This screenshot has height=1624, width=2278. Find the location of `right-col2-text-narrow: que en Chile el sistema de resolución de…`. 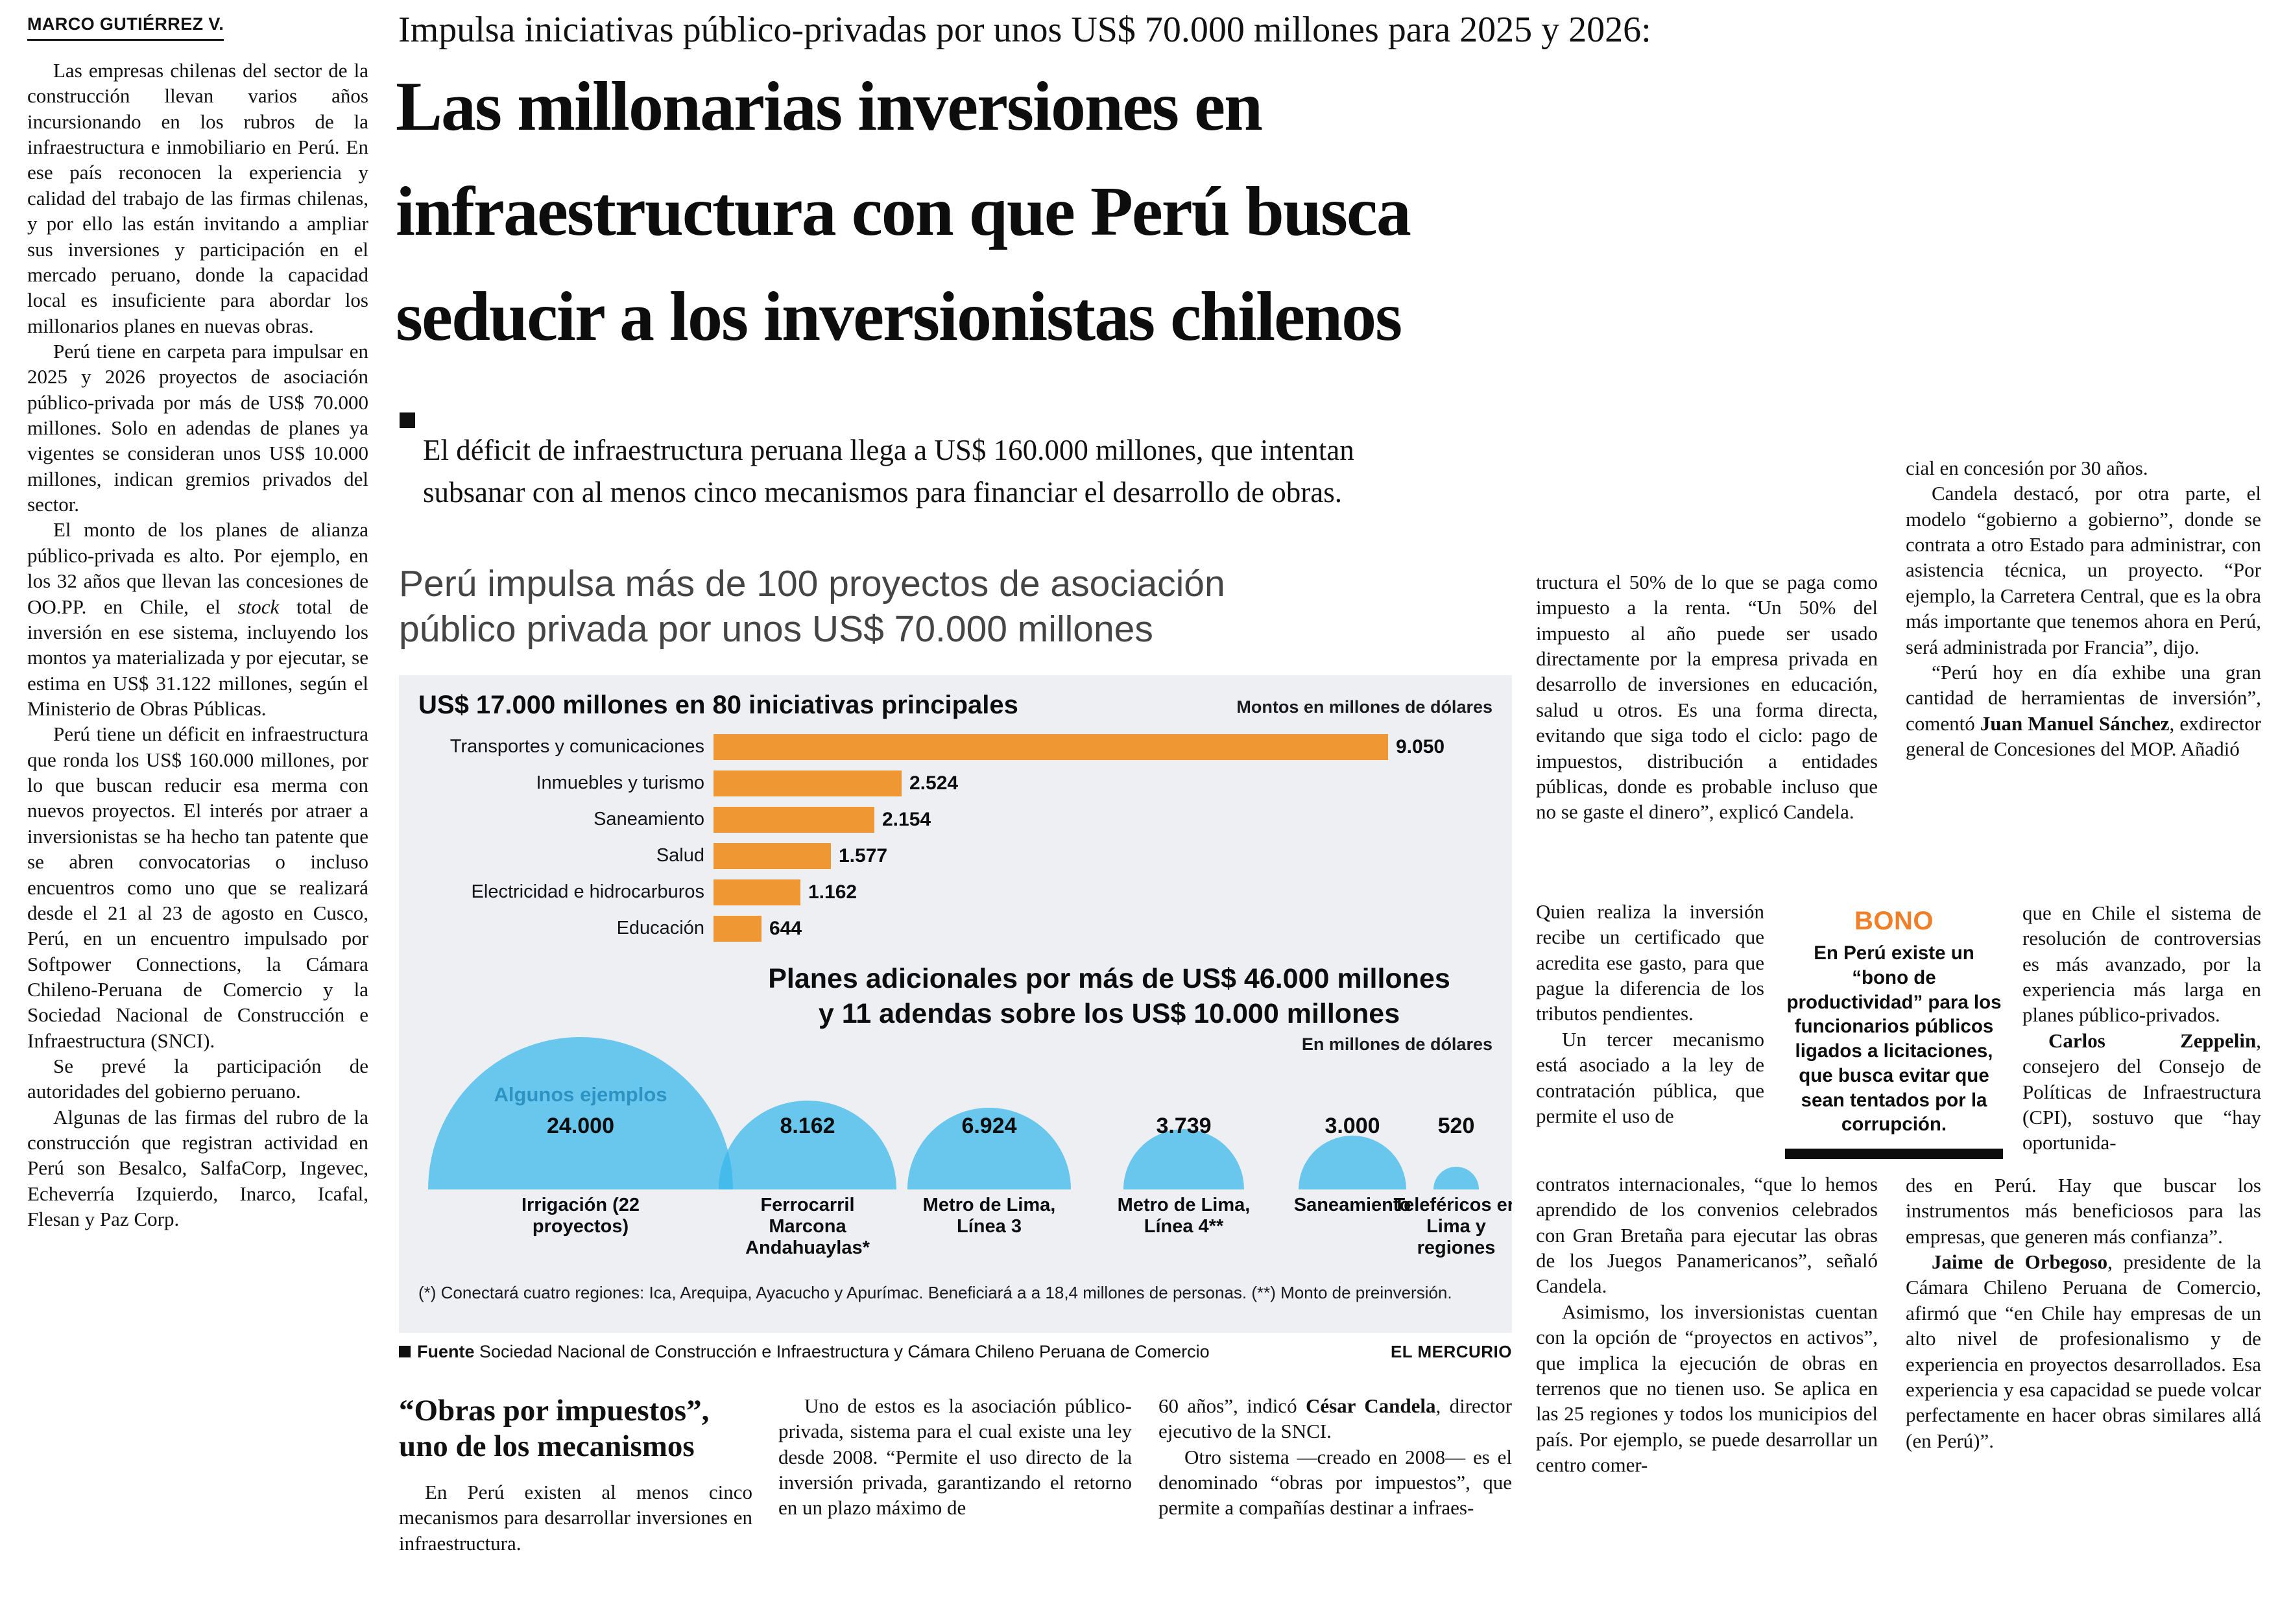

right-col2-text-narrow: que en Chile el sistema de resolución de… is located at coordinates (2141, 1036).